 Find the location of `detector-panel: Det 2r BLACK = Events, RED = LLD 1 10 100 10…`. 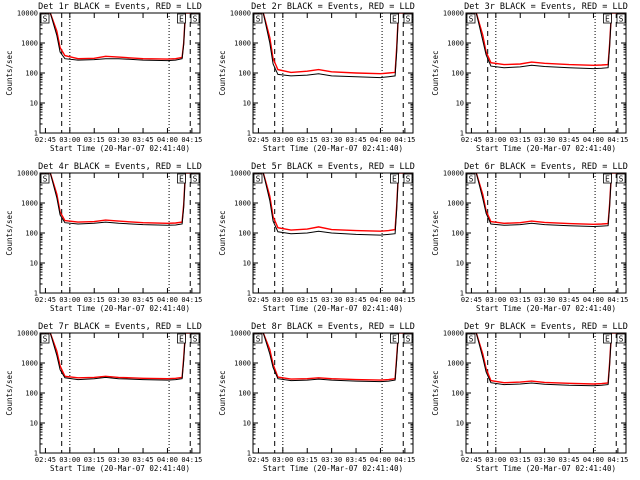

detector-panel: Det 2r BLACK = Events, RED = LLD 1 10 100 10… is located at coordinates (316, 77).